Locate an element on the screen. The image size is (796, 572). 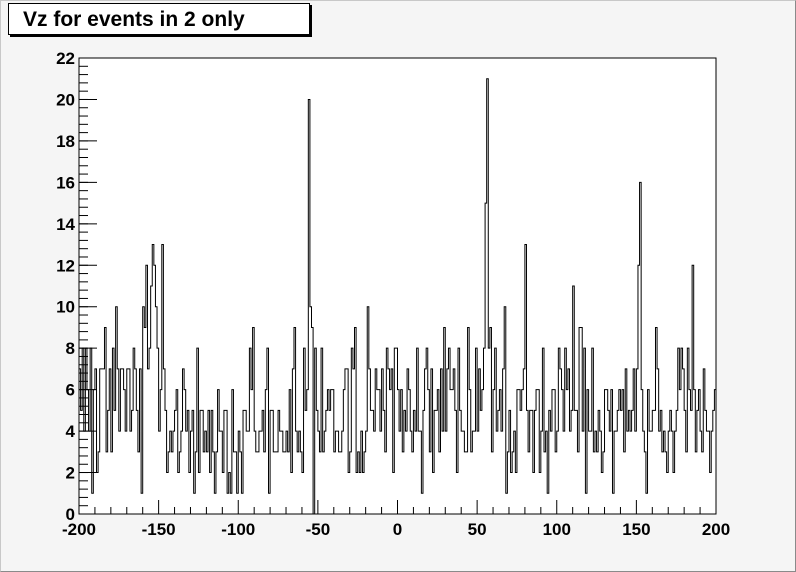
y-tick-label: 20 is located at coordinates (65, 99).